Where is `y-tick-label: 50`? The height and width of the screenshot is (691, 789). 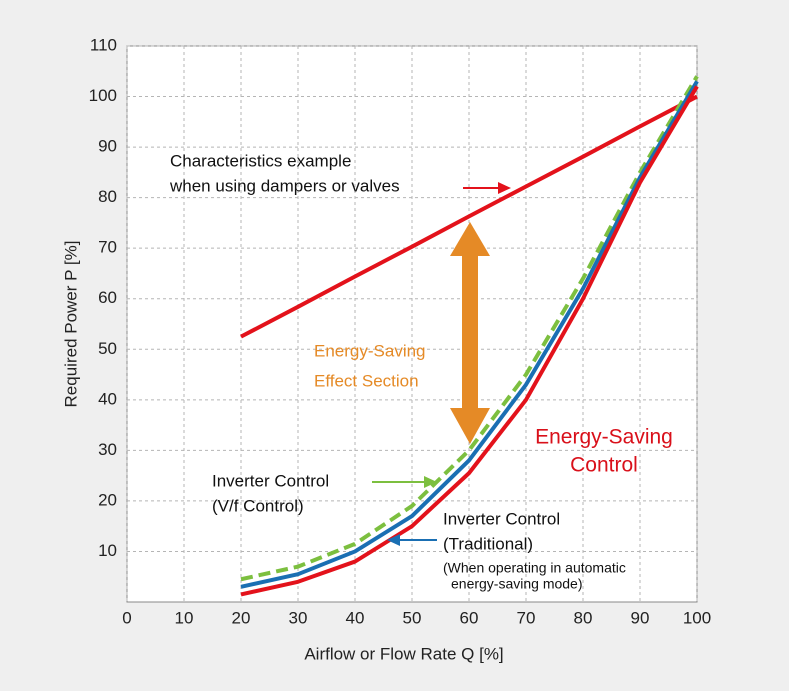 y-tick-label: 50 is located at coordinates (107, 348).